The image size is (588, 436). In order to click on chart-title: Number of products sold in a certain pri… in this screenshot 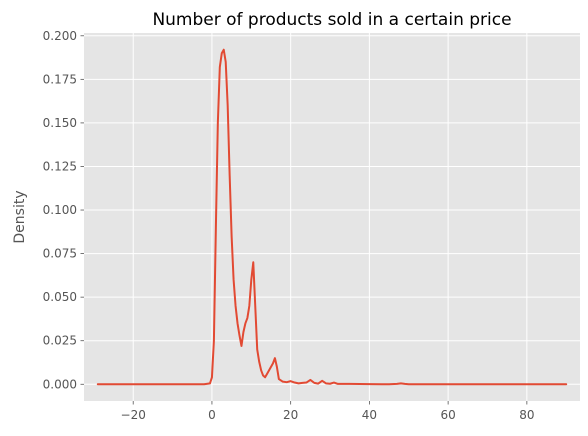, I will do `click(331, 20)`.